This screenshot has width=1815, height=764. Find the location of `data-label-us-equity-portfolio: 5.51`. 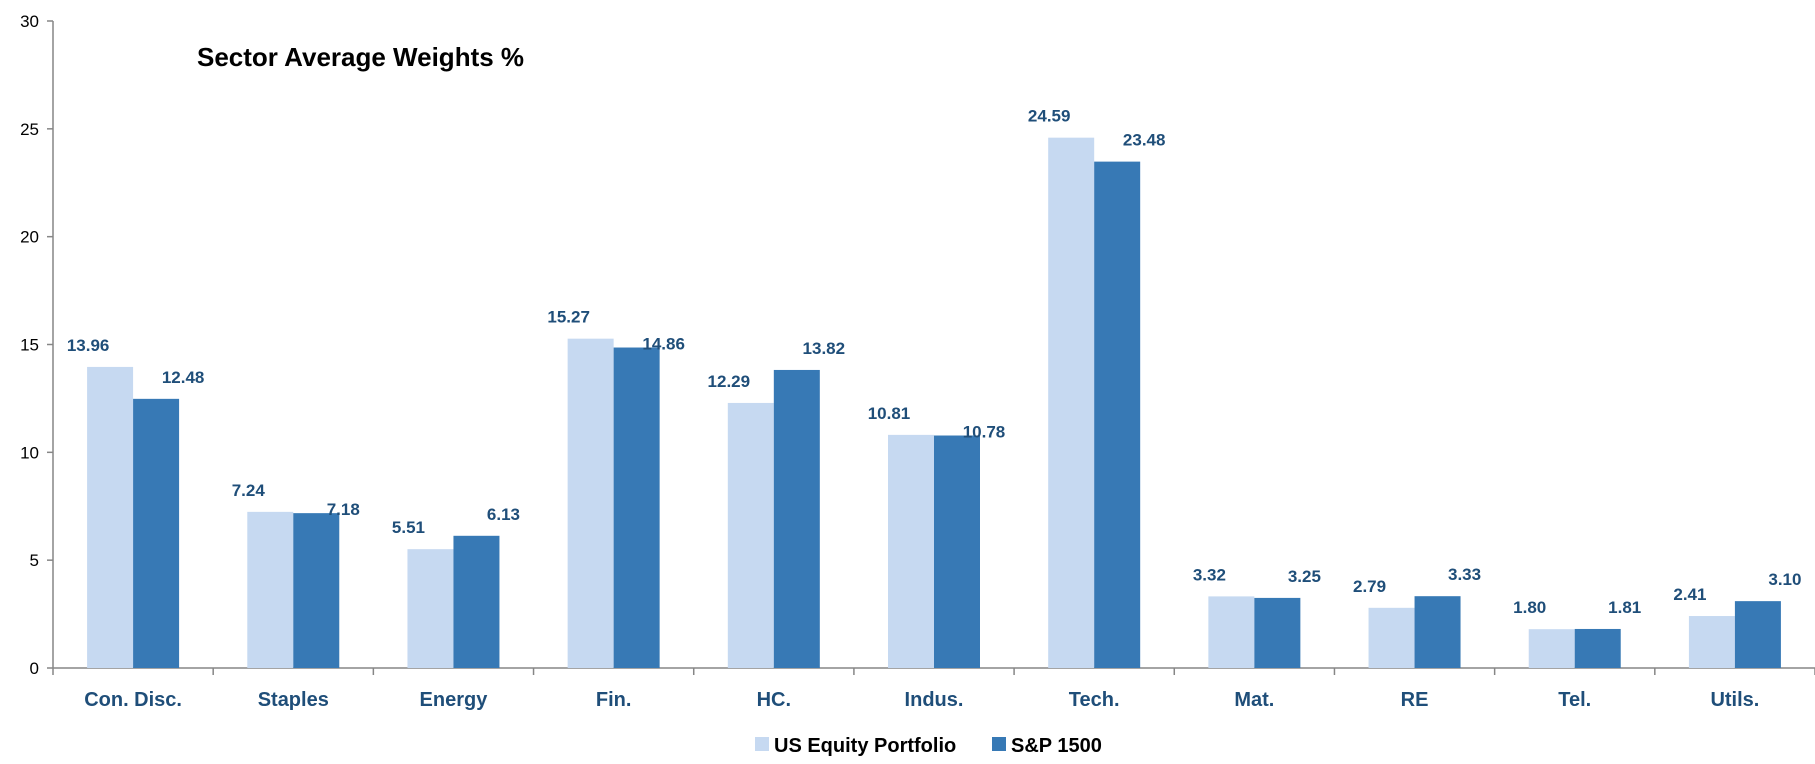

data-label-us-equity-portfolio: 5.51 is located at coordinates (408, 527).